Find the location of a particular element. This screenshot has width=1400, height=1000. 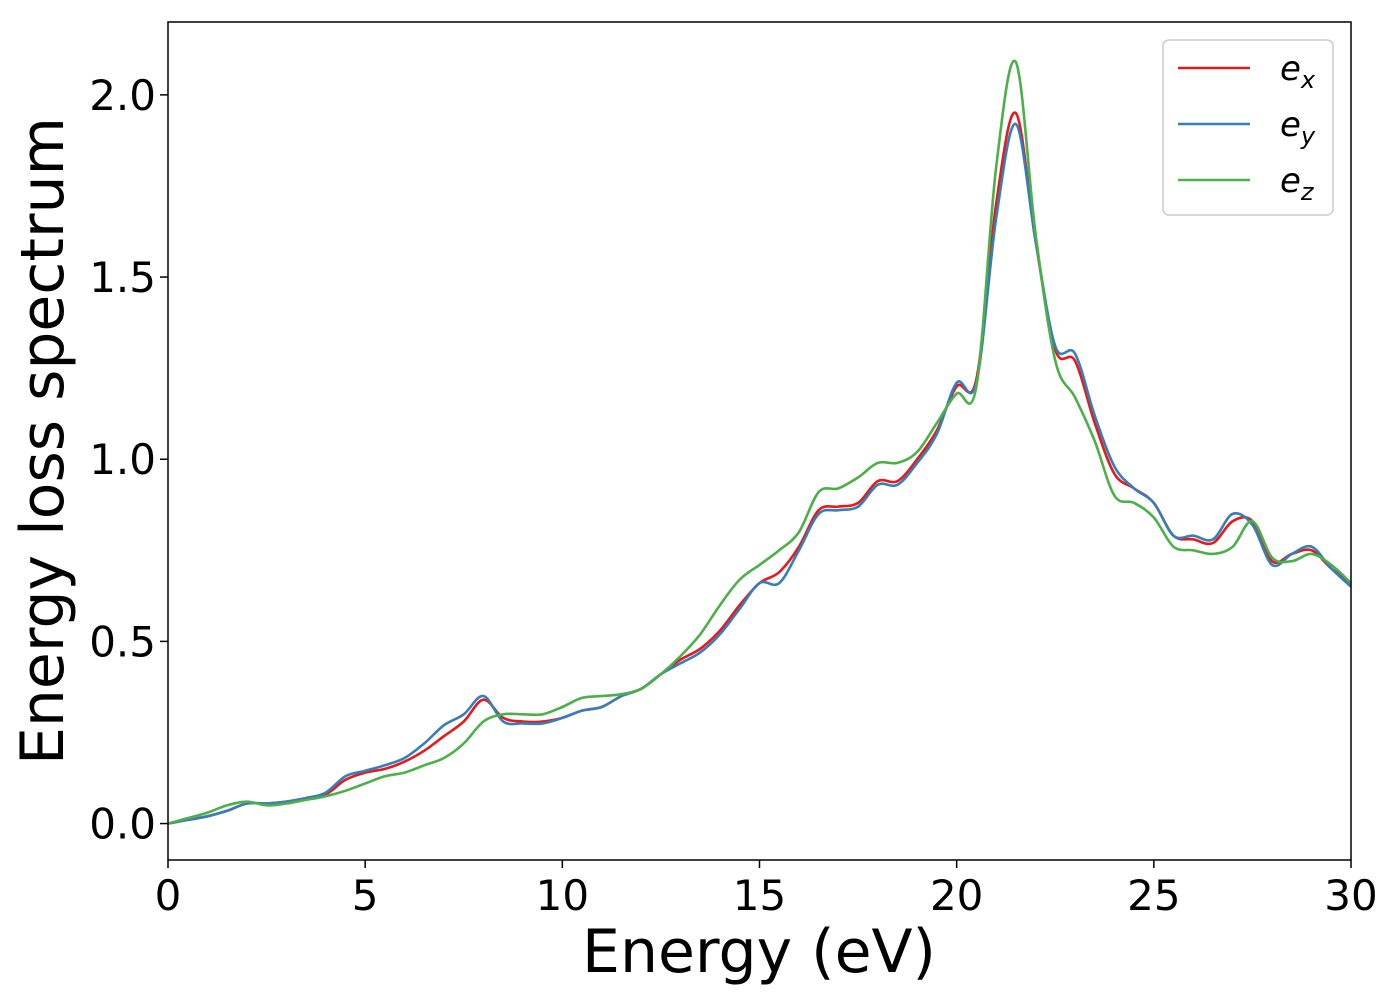

legend-label-y: ey is located at coordinates (1298, 127).